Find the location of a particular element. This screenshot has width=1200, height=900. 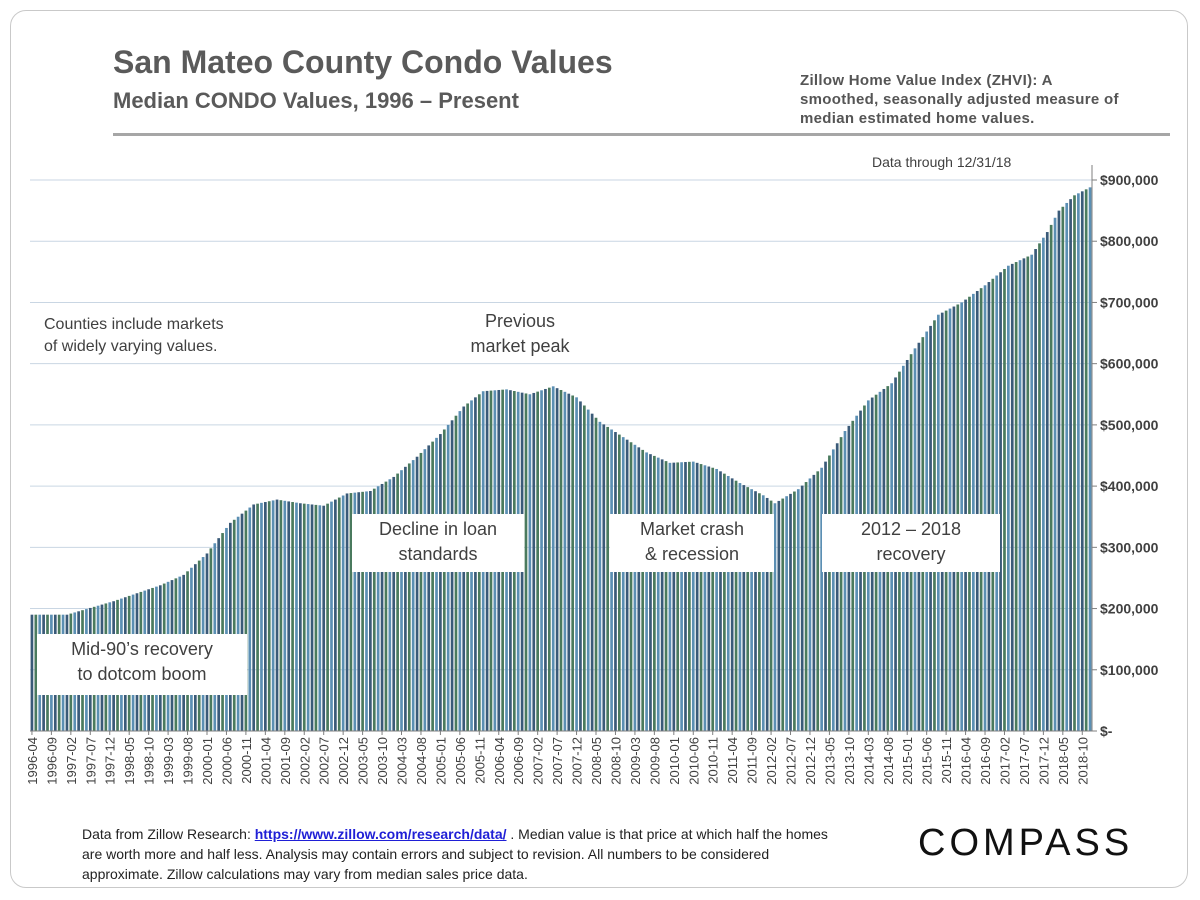

counties-note-line2: of widely varying values. is located at coordinates (131, 346).